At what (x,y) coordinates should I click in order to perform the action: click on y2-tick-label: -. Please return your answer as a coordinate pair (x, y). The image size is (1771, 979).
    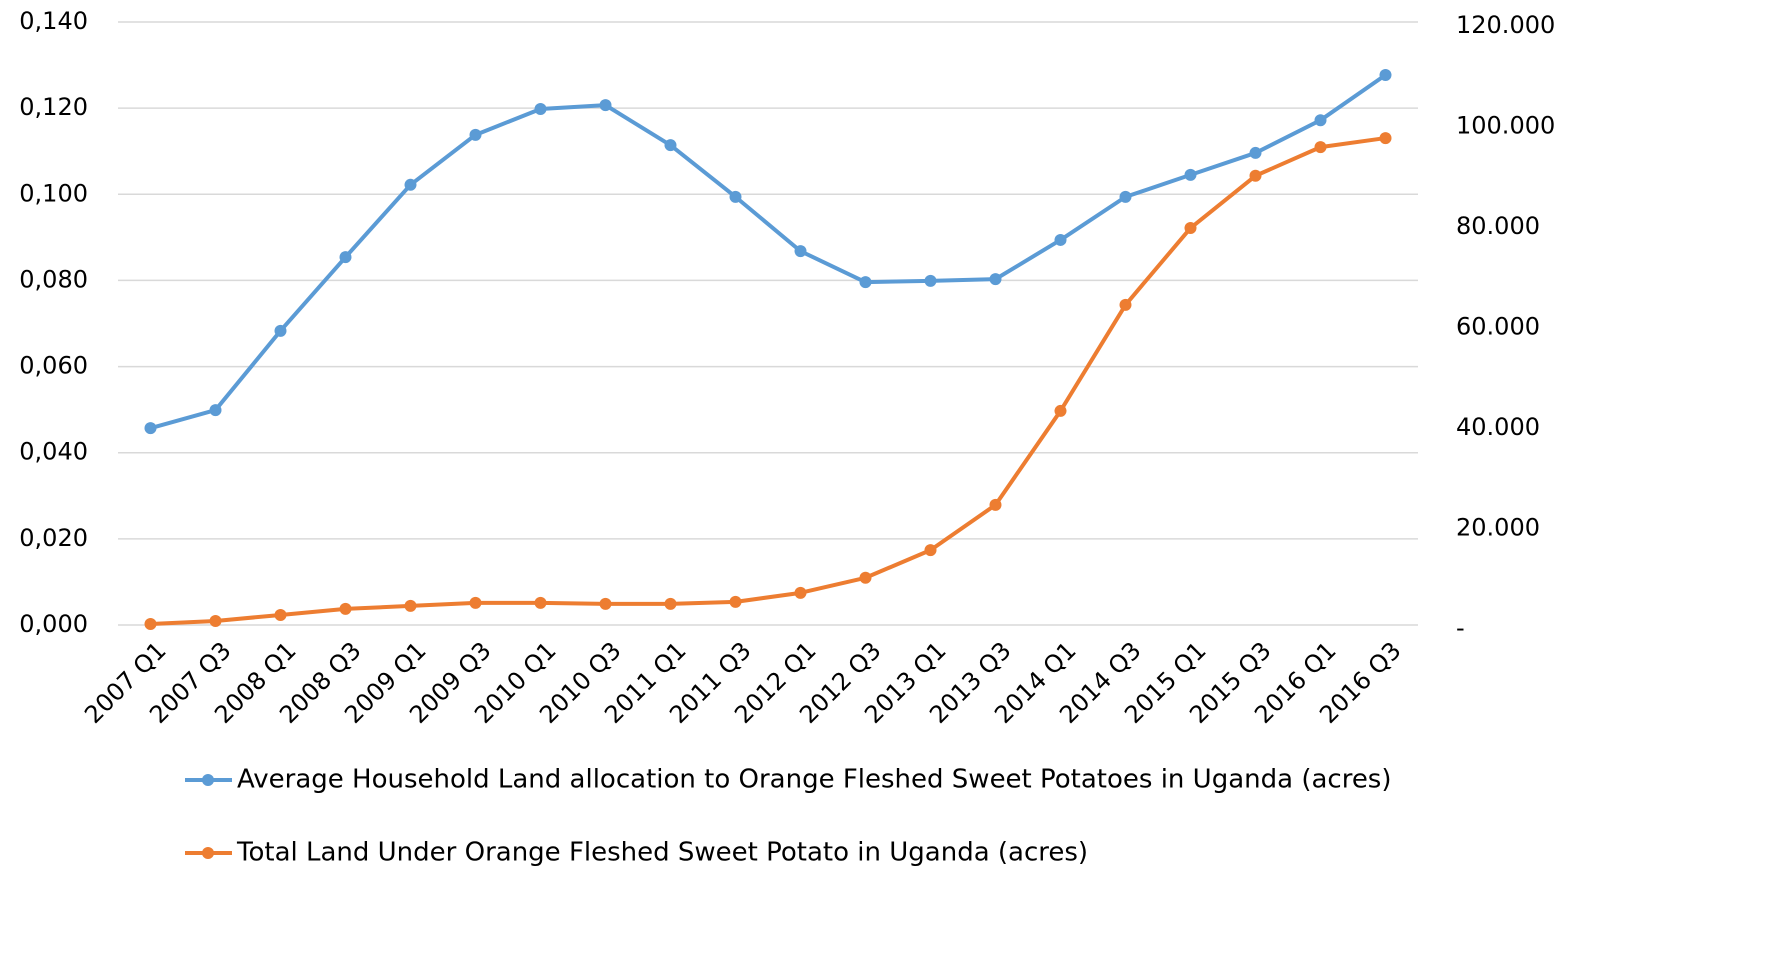
    Looking at the image, I should click on (1460, 628).